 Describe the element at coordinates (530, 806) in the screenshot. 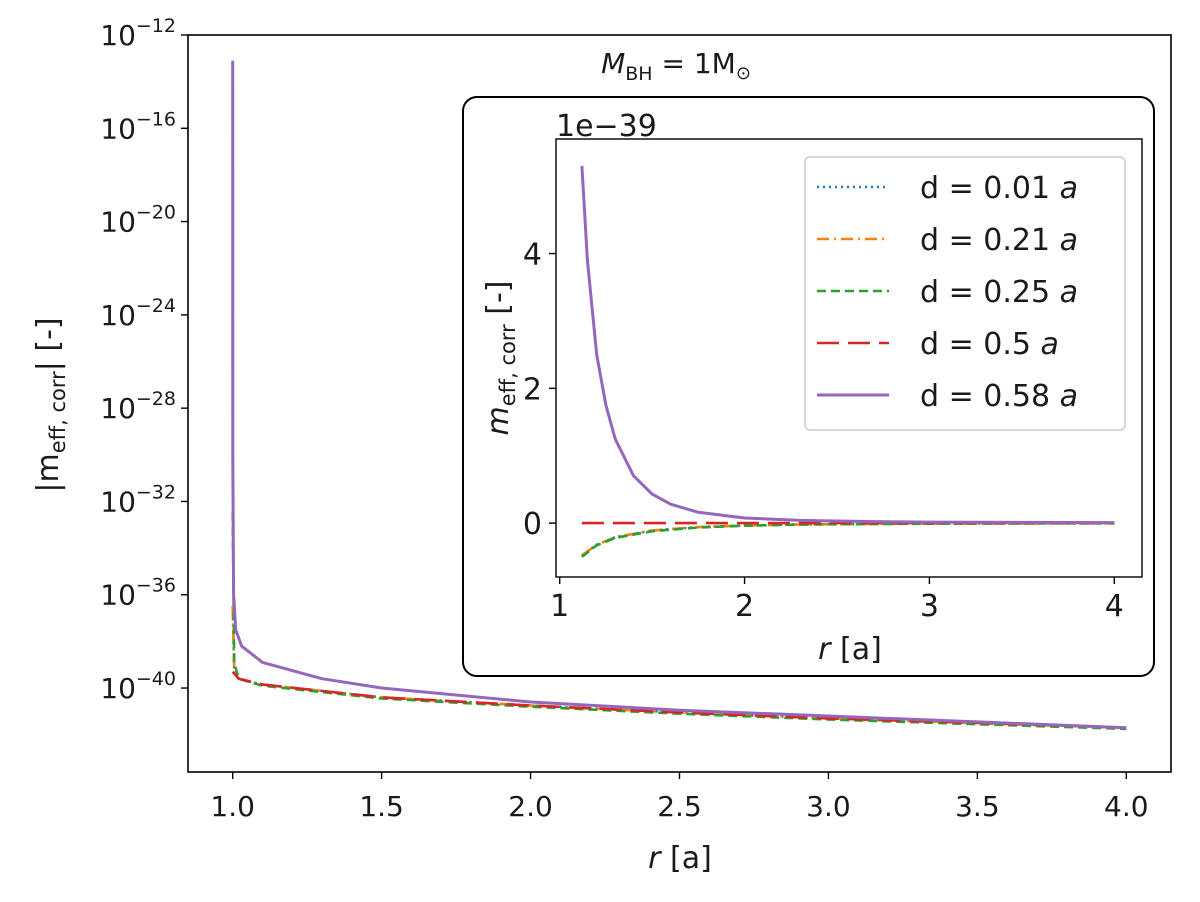

I see `main-x-tick-label: 2.0` at that location.